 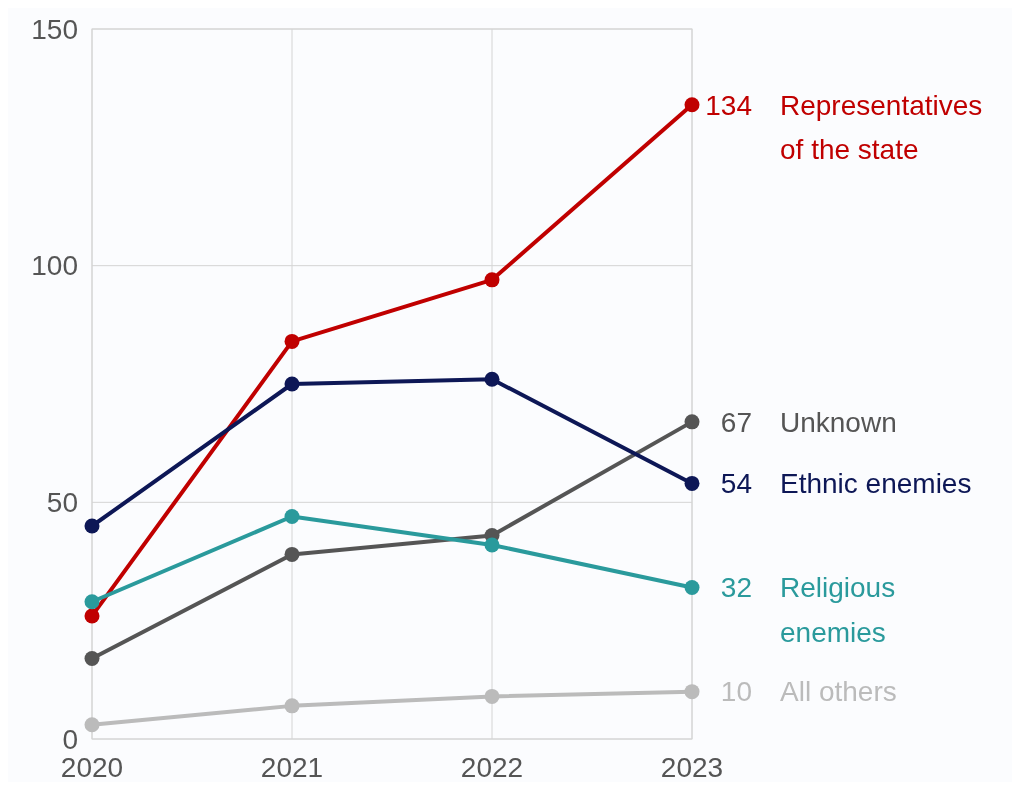 What do you see at coordinates (692, 767) in the screenshot?
I see `x-tick-label: 2023` at bounding box center [692, 767].